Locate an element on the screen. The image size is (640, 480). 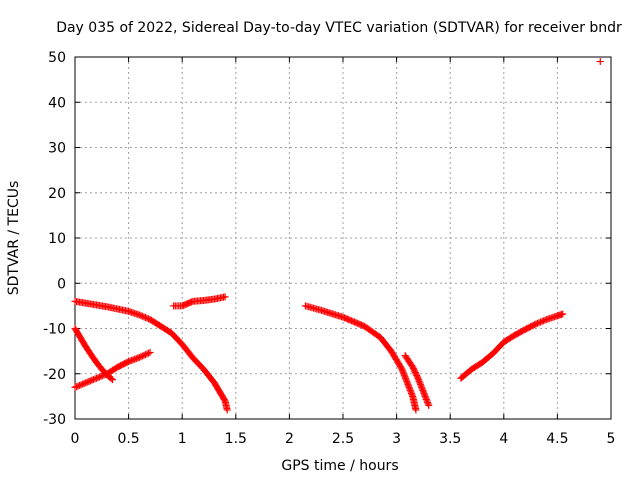
y-tick-label: -30 is located at coordinates (54, 420).